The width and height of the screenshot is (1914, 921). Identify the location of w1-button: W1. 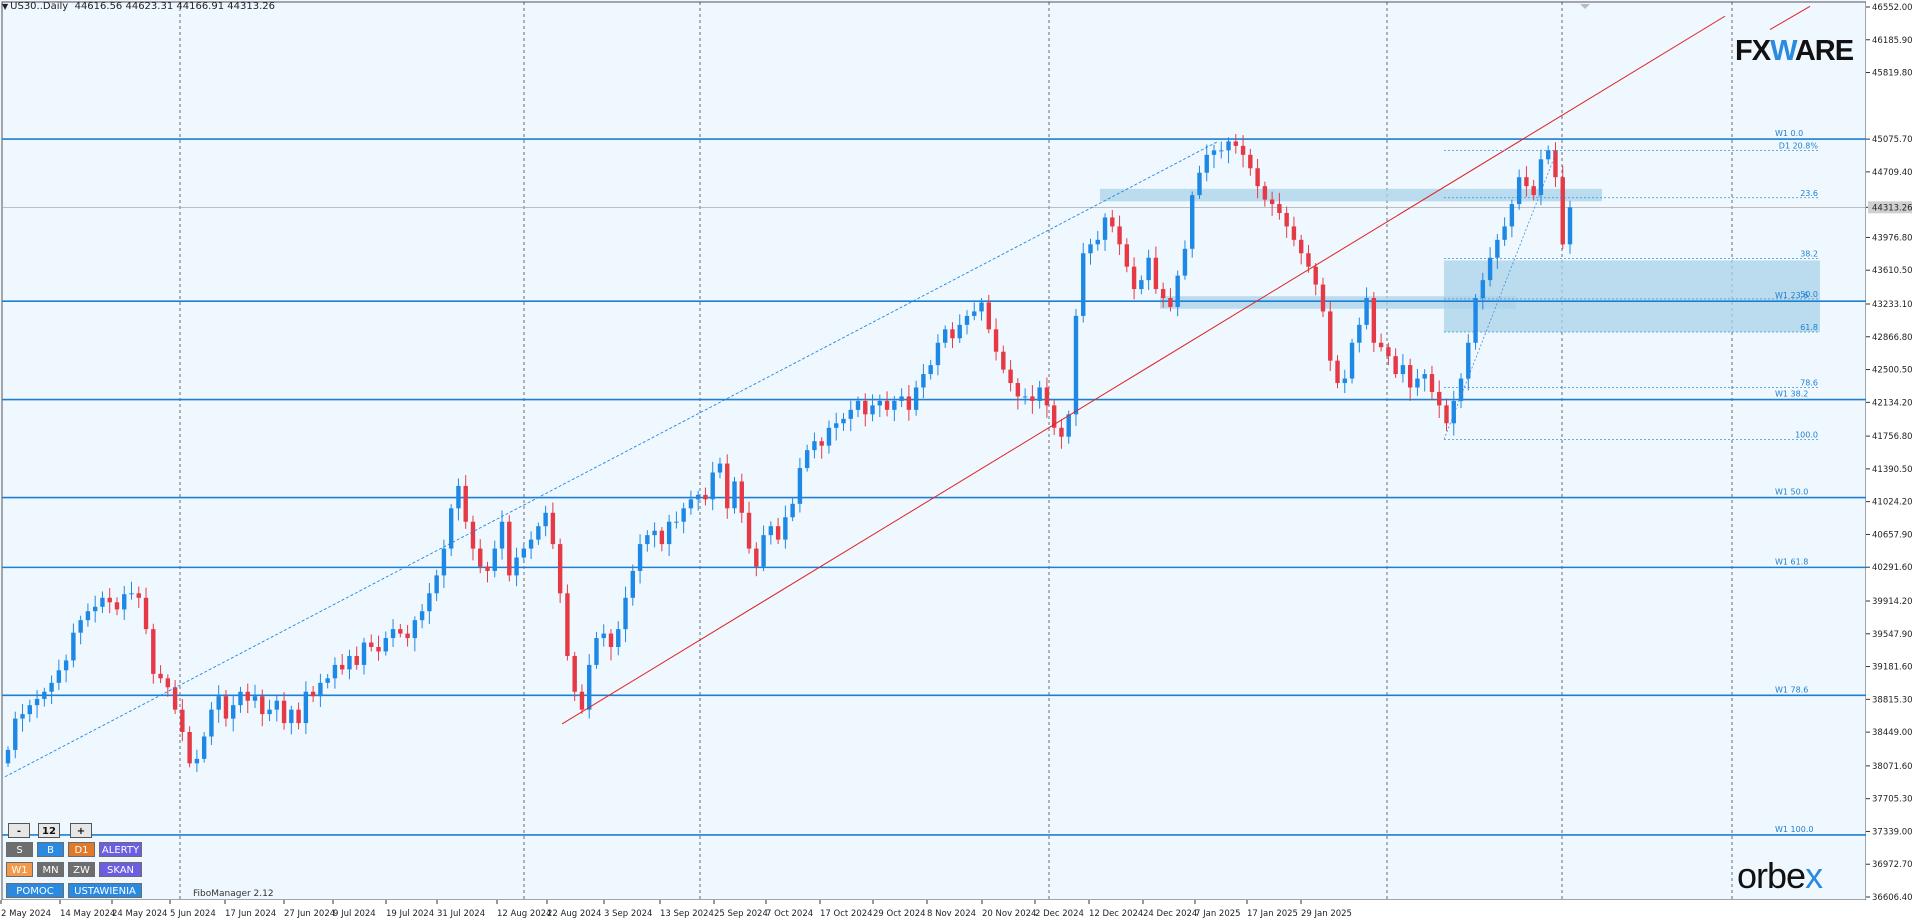
(19, 869).